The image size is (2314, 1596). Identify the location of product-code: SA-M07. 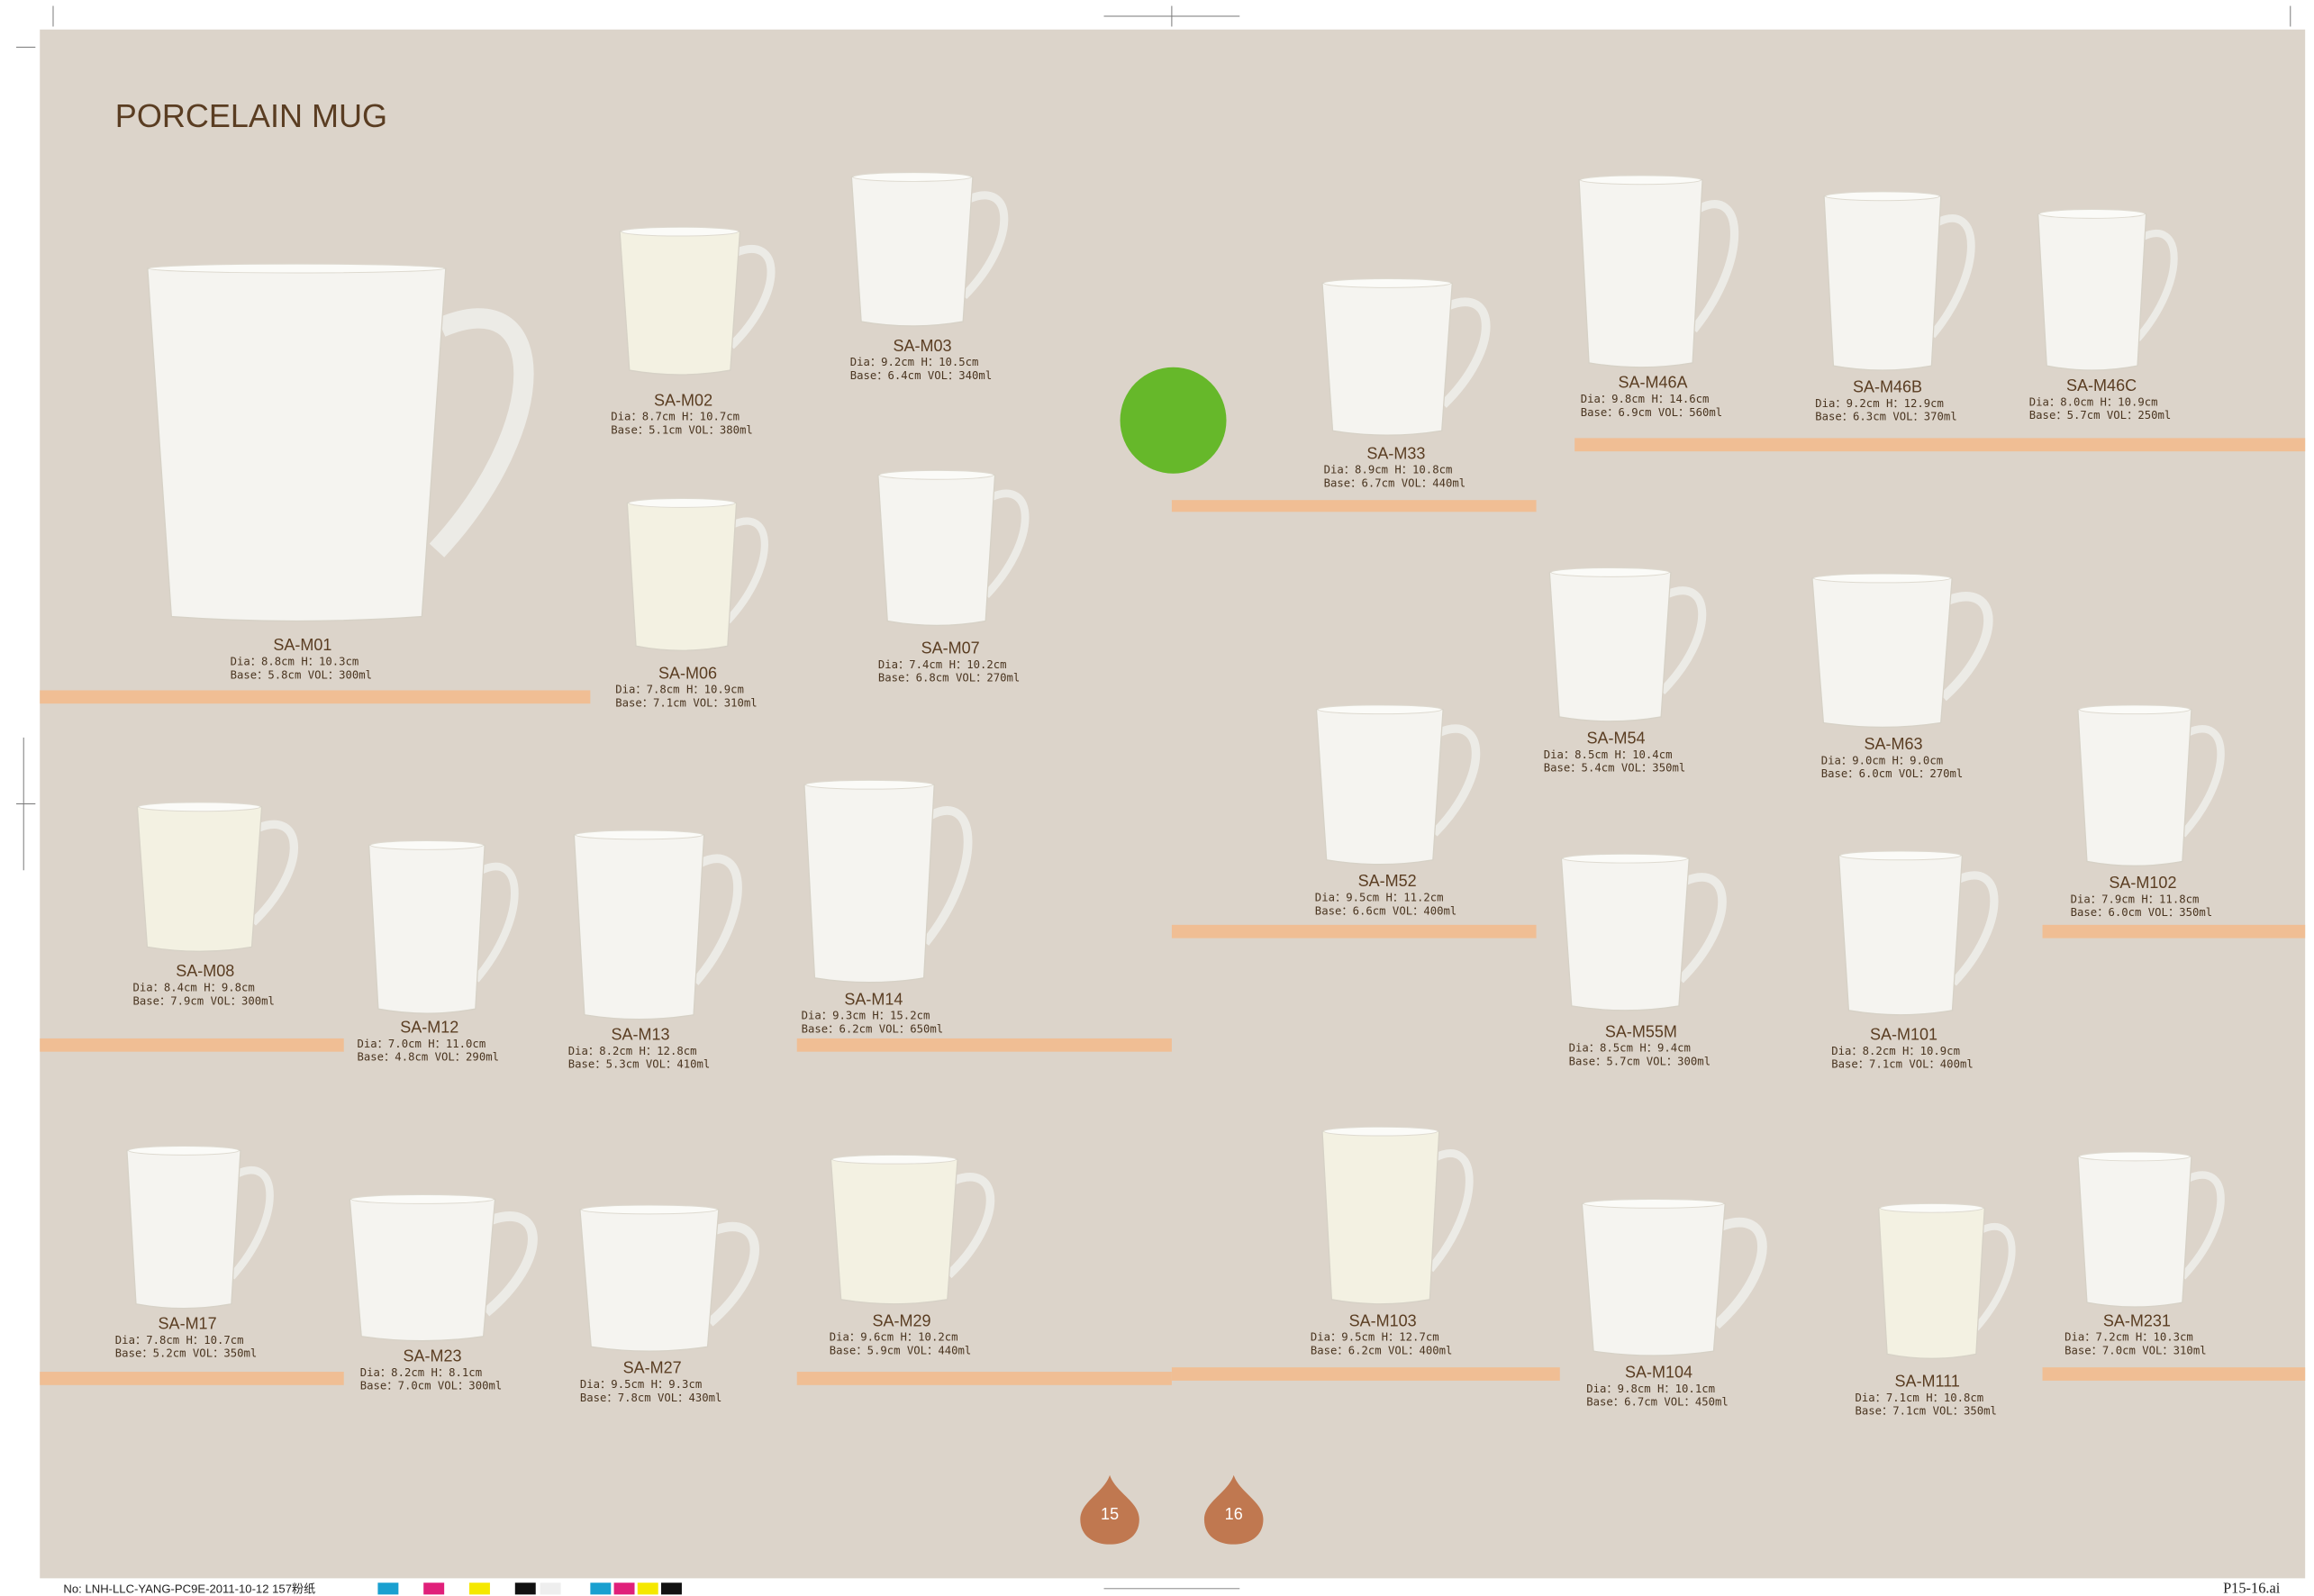
(950, 648).